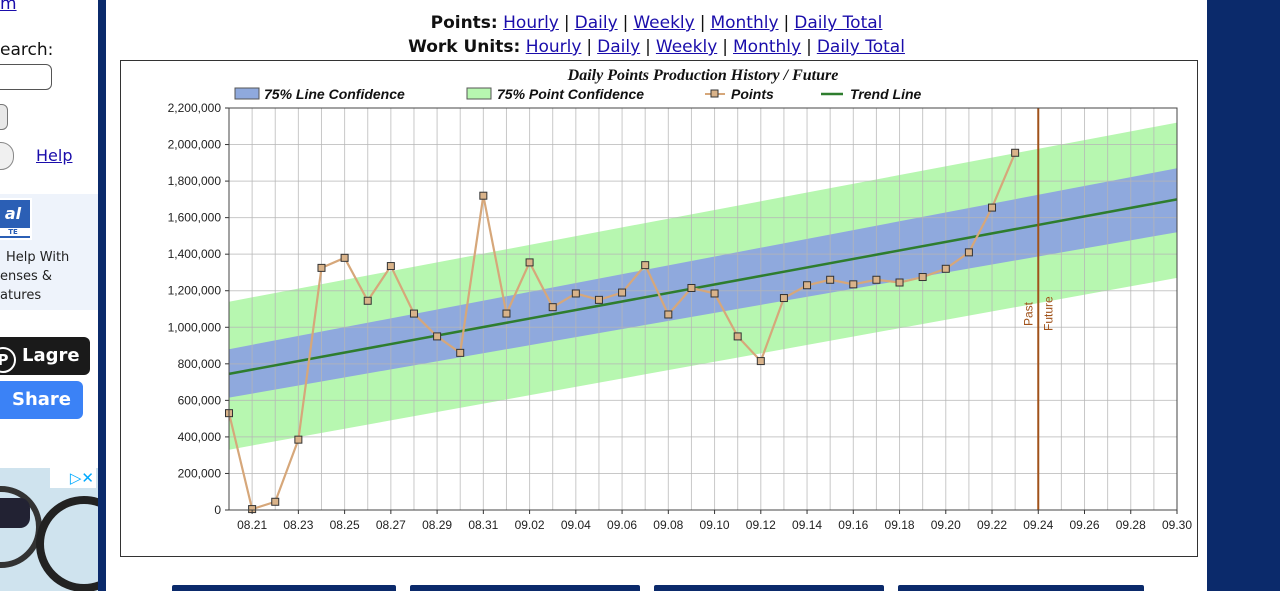 The height and width of the screenshot is (591, 1280). I want to click on search-label: earch:, so click(27, 50).